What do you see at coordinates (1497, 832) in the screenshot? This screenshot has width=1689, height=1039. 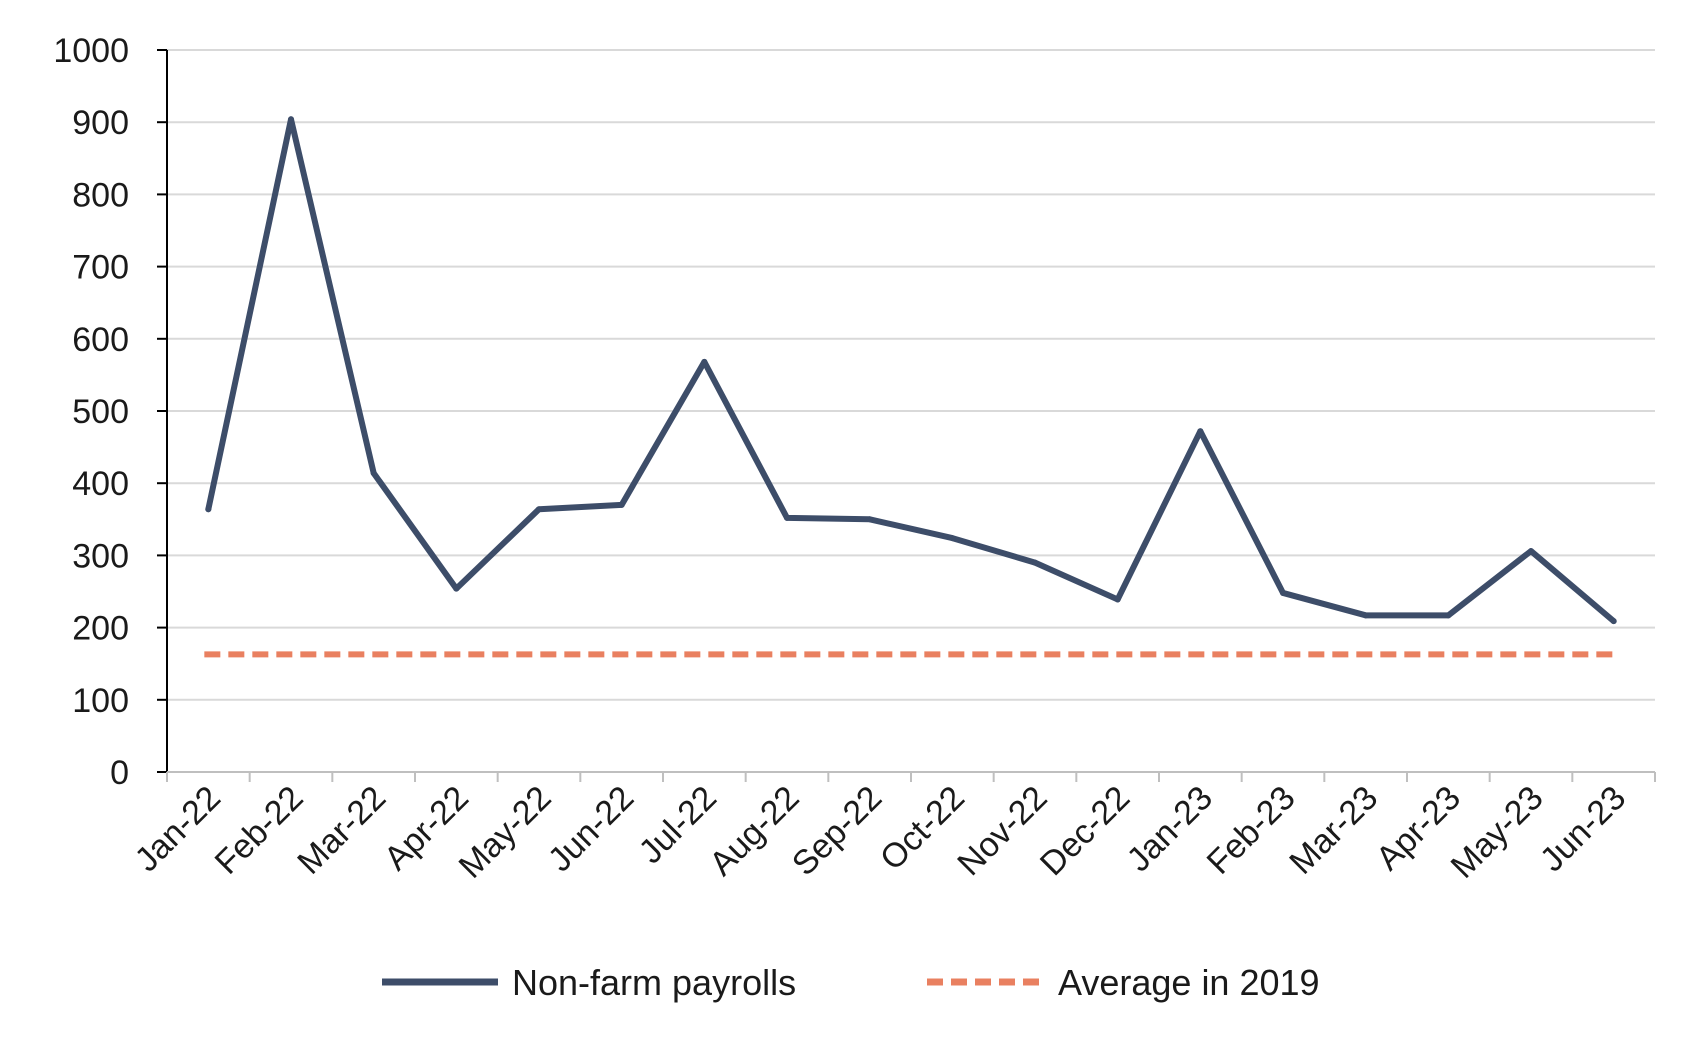 I see `x-tick-label: May-23` at bounding box center [1497, 832].